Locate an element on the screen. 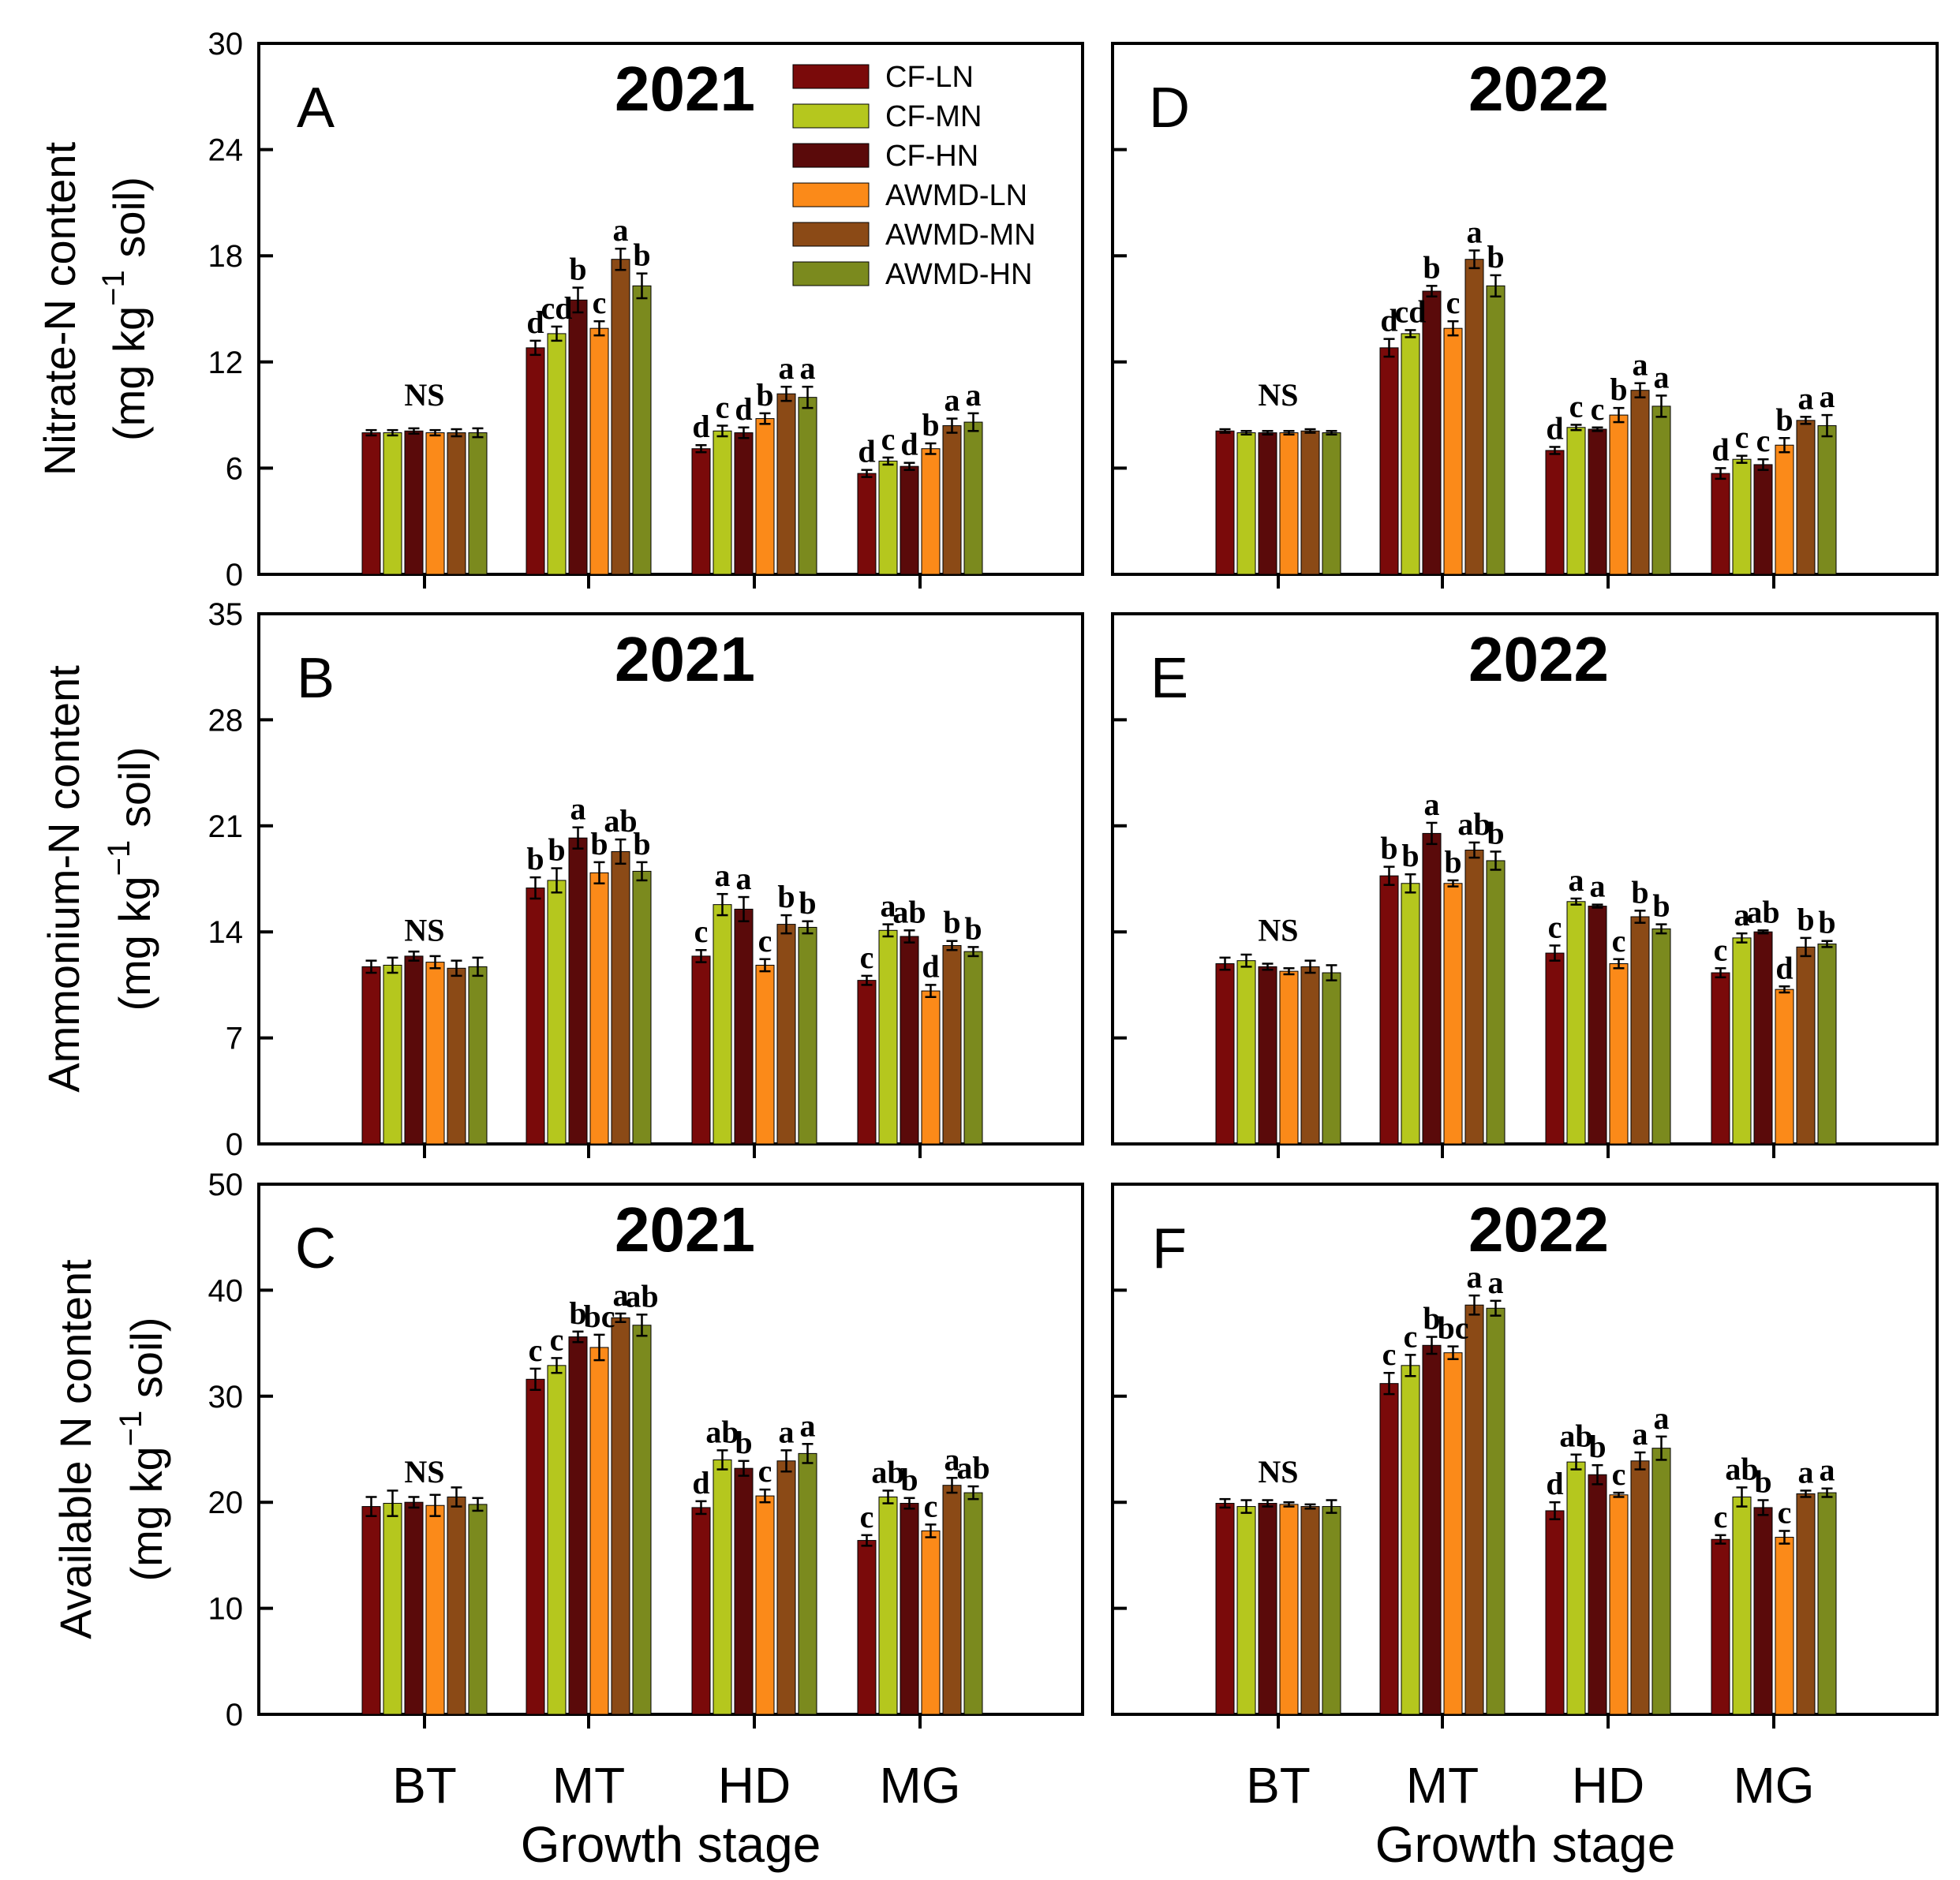 This screenshot has width=1960, height=1880. bar-CF-MN-BT is located at coordinates (1246, 1610).